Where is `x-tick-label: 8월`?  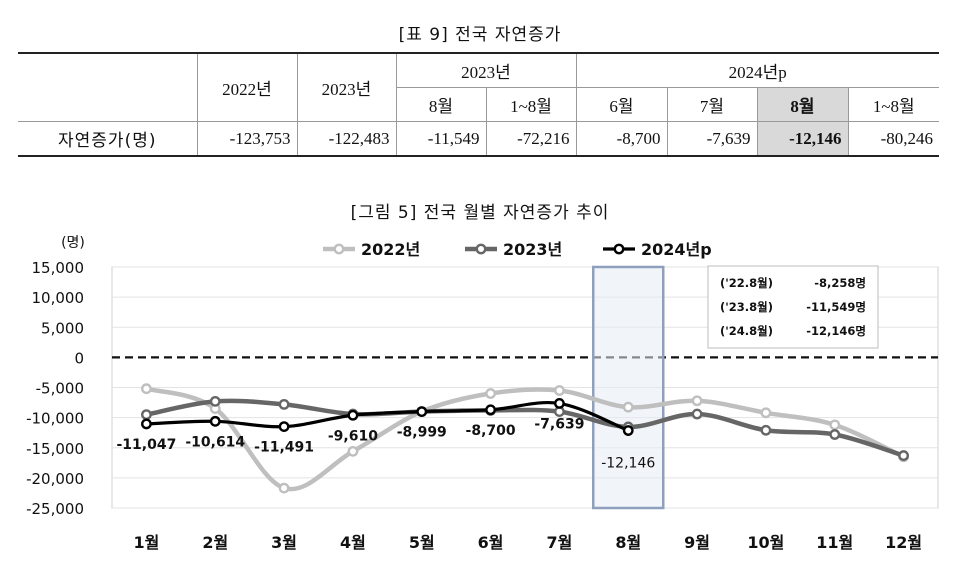 x-tick-label: 8월 is located at coordinates (628, 542).